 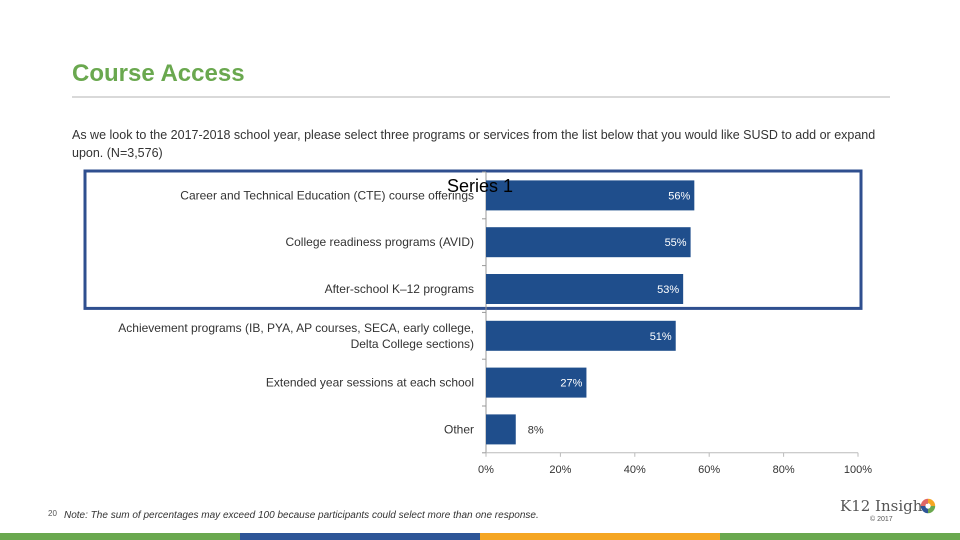 I want to click on slide-title: Course Access, so click(x=158, y=73).